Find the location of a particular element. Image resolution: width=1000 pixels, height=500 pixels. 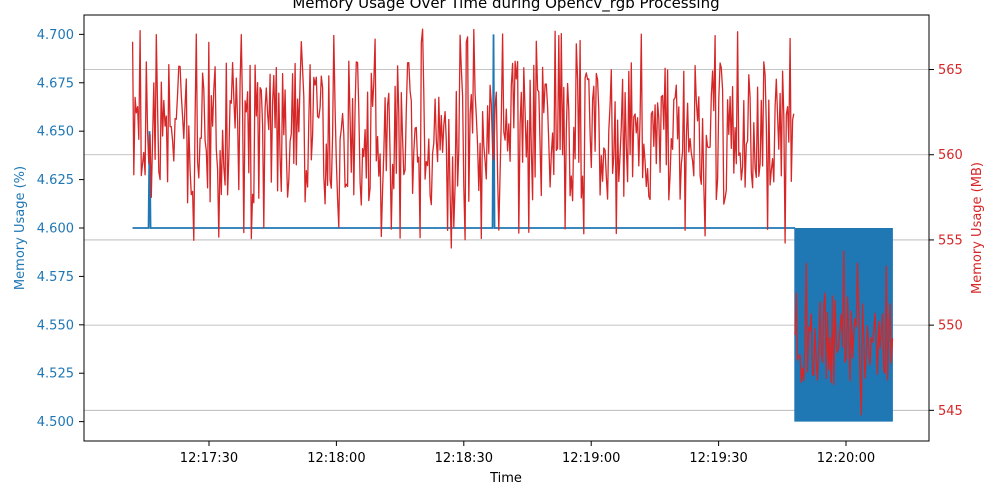

y-right-tick-label: 565 is located at coordinates (950, 70).